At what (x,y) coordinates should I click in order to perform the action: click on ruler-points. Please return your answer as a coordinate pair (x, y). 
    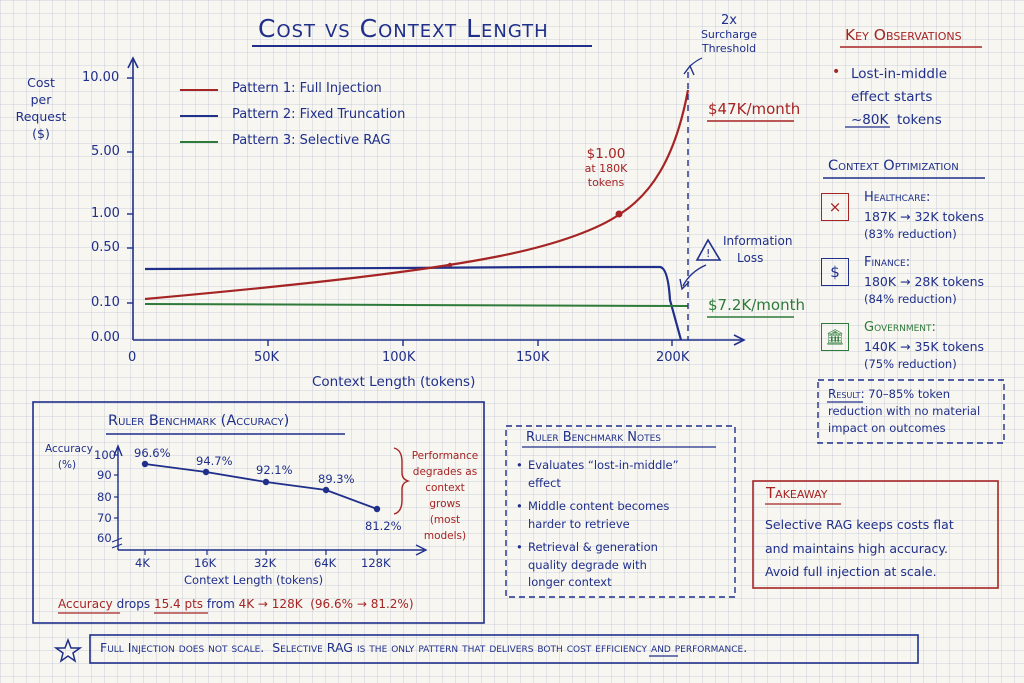
    Looking at the image, I should click on (261, 486).